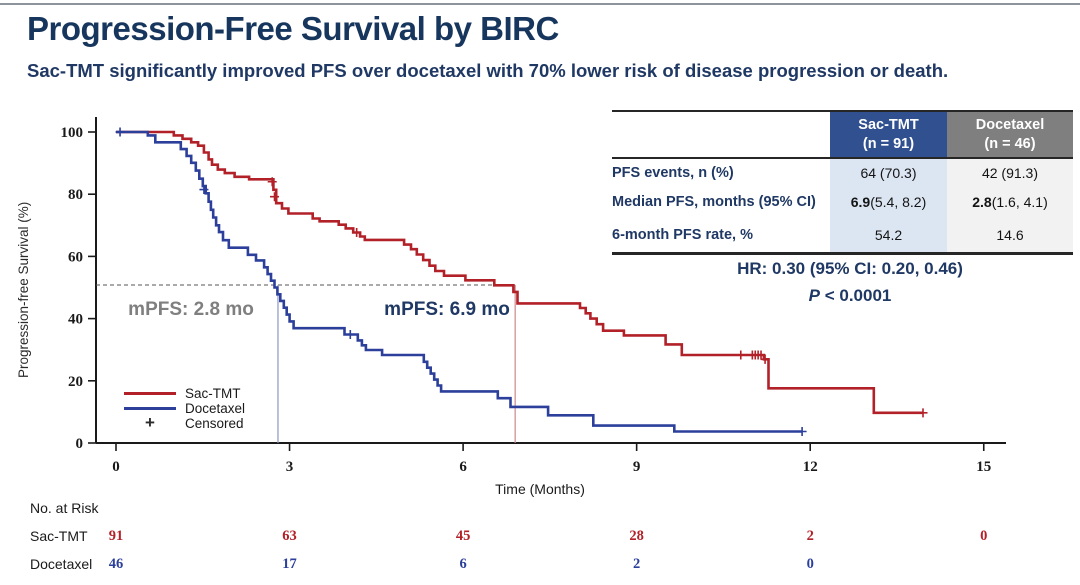  I want to click on header-sac-tmt: Sac-TMT (n = 91), so click(888, 134).